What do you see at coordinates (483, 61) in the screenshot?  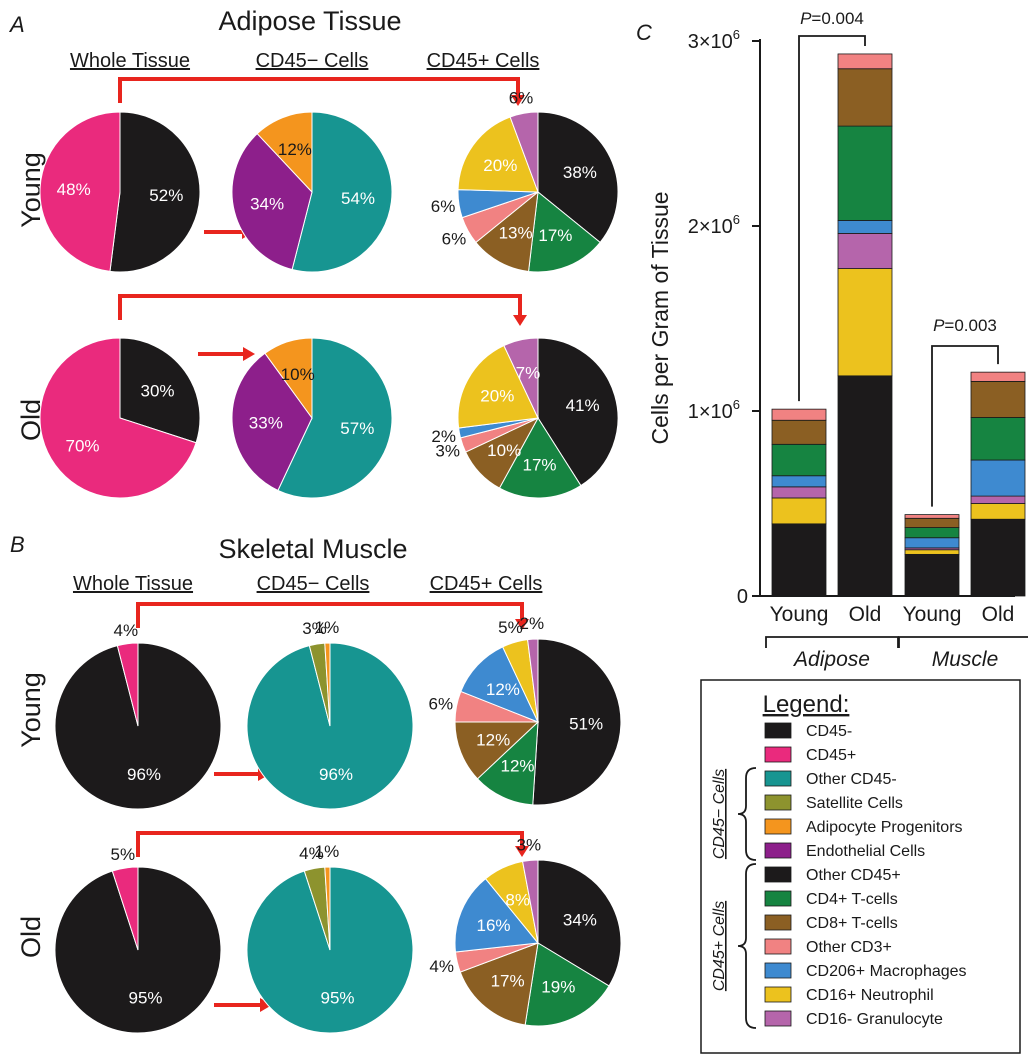 I see `panel-a-col-cd45pos: CD45+ Cells` at bounding box center [483, 61].